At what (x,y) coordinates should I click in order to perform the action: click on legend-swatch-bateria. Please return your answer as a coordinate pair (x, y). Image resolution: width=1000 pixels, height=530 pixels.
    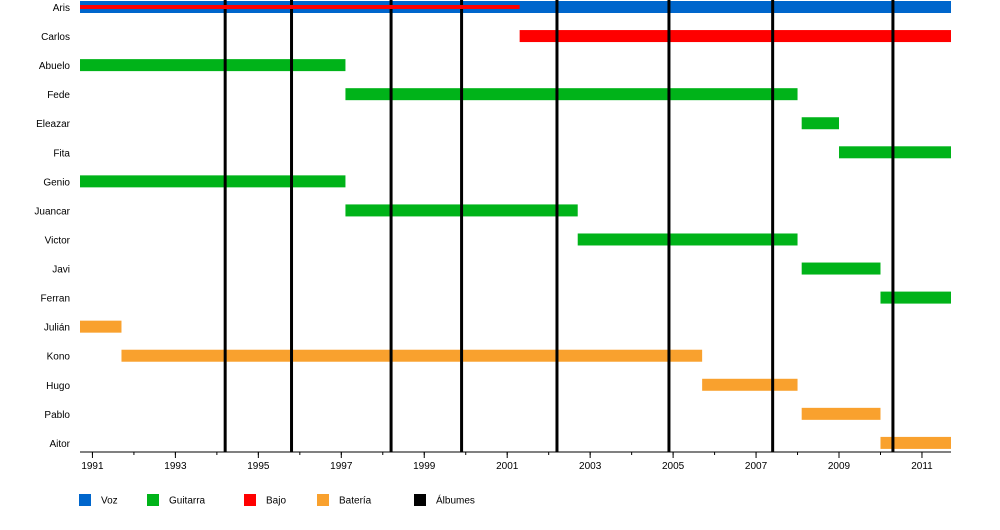
    Looking at the image, I should click on (323, 500).